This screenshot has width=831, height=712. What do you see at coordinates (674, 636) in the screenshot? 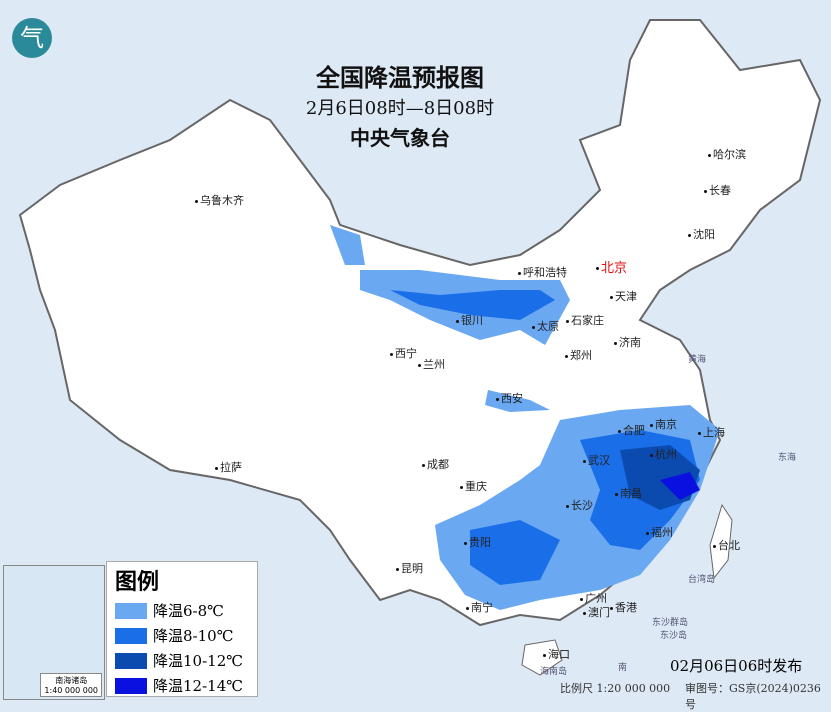
I see `geo-label: 东沙岛` at bounding box center [674, 636].